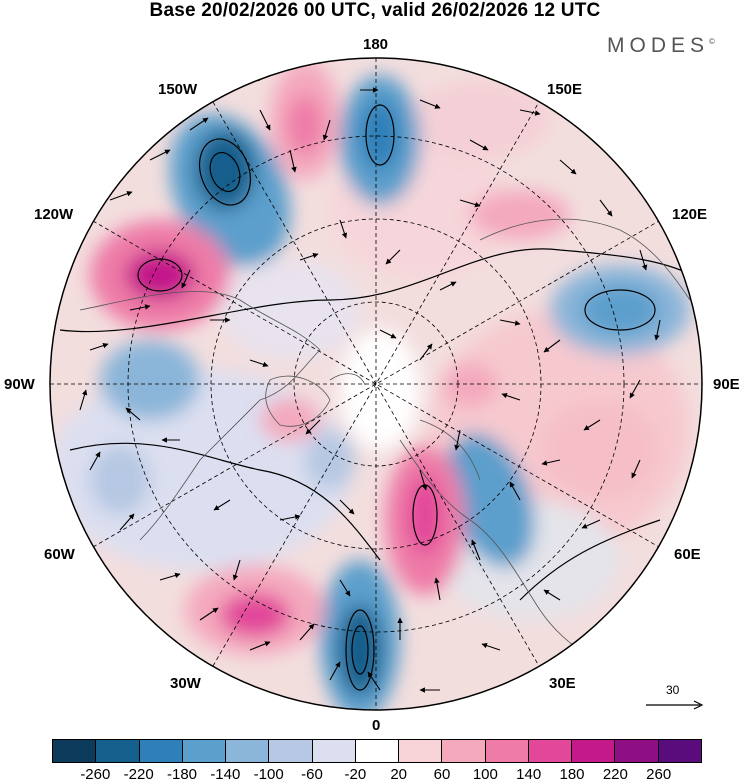 The width and height of the screenshot is (750, 783). I want to click on colorbar-tick-label: 140, so click(529, 774).